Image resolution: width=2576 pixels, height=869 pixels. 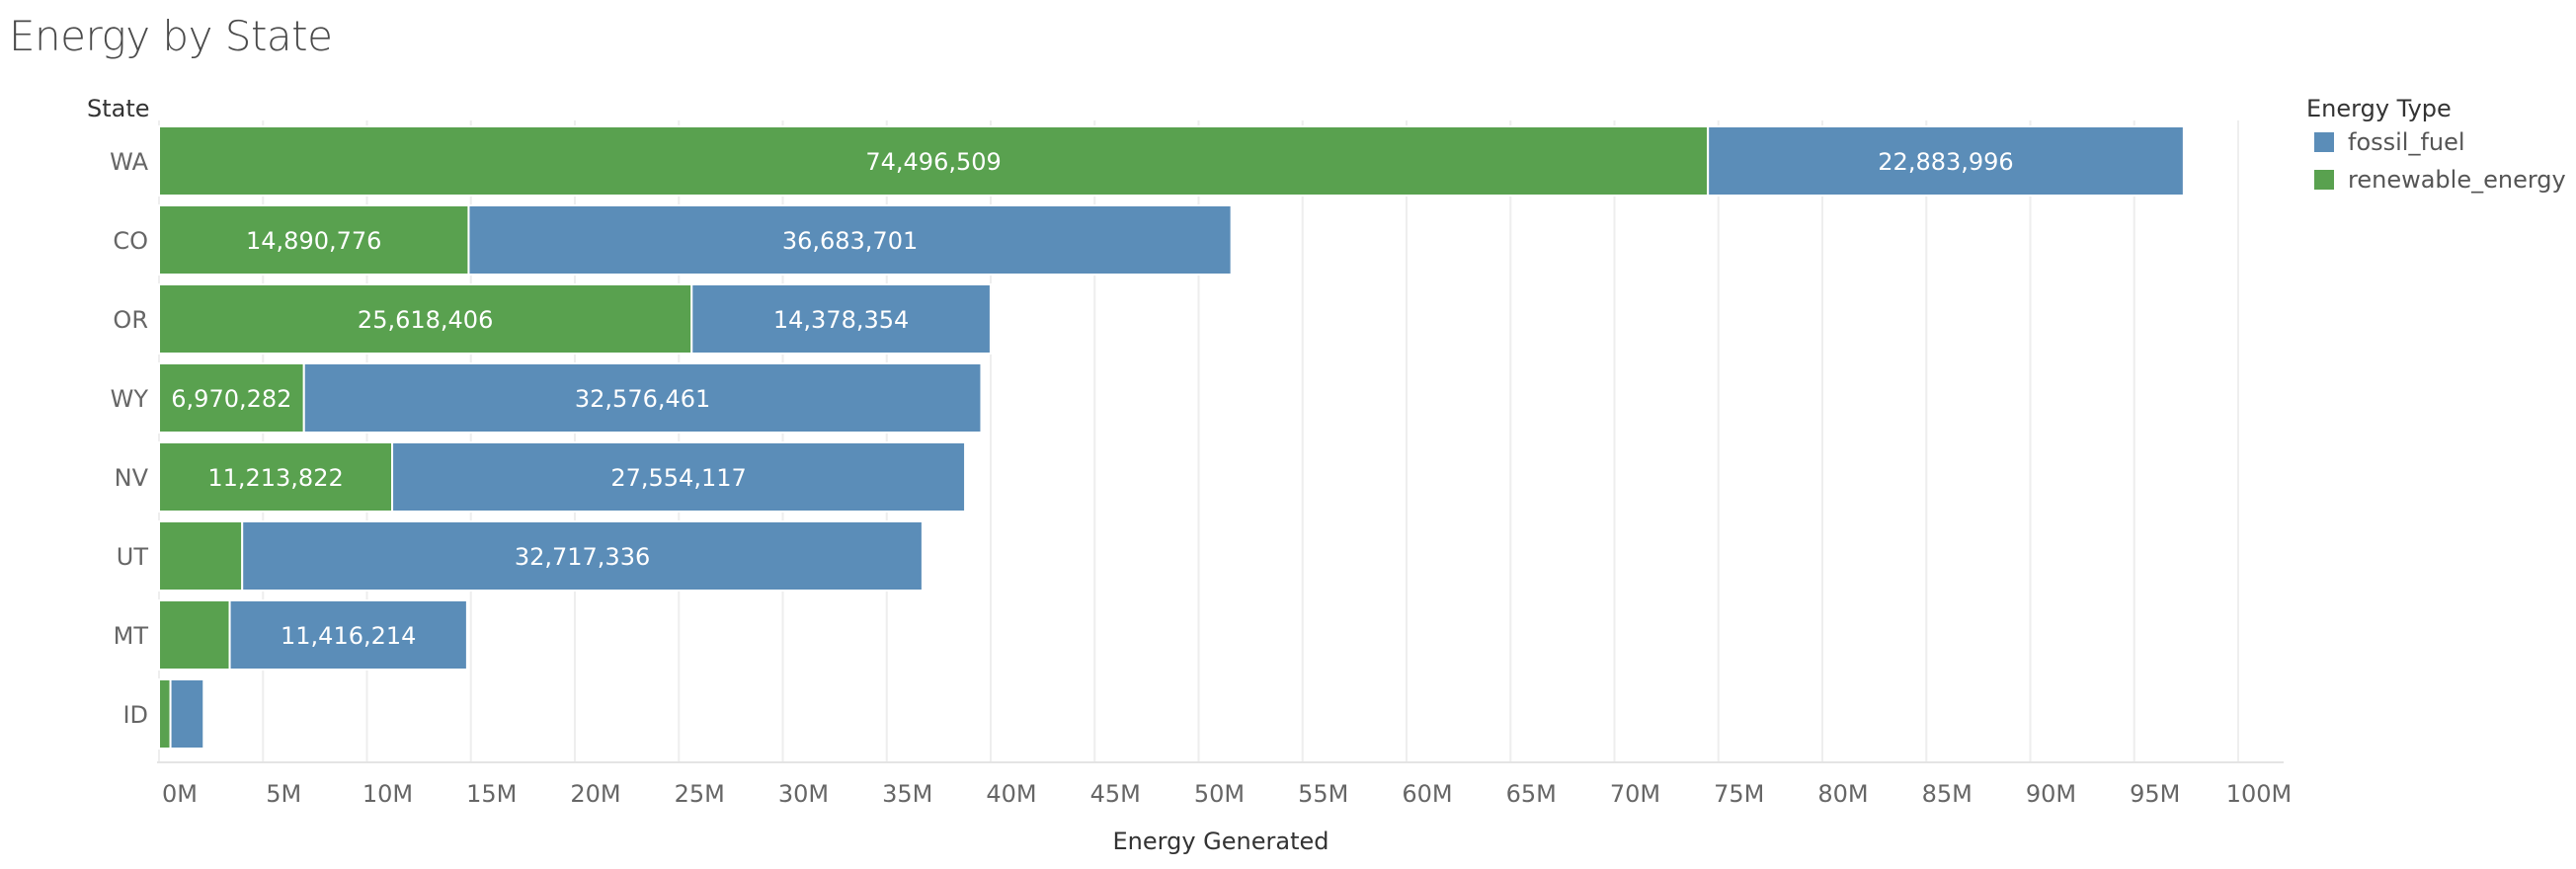 I want to click on data-label: 11,416,214, so click(x=348, y=636).